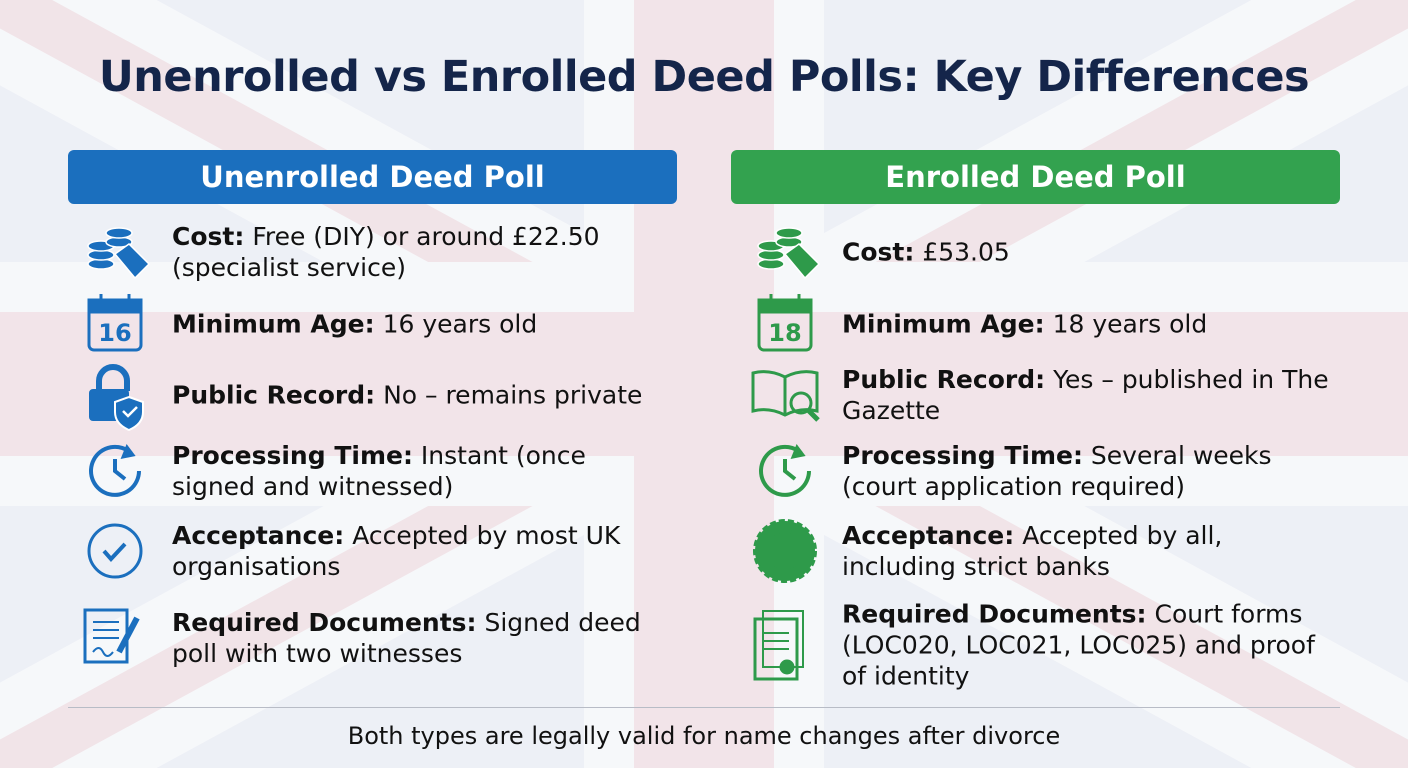 Image resolution: width=1408 pixels, height=768 pixels. What do you see at coordinates (406, 638) in the screenshot?
I see `row-value: Signed deed poll with two witnesses` at bounding box center [406, 638].